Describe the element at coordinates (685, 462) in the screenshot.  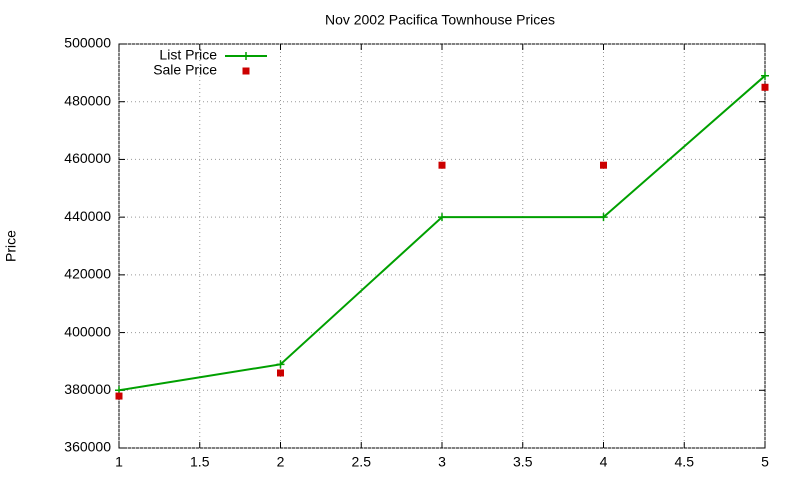
I see `x-tick-label: 4.5` at that location.